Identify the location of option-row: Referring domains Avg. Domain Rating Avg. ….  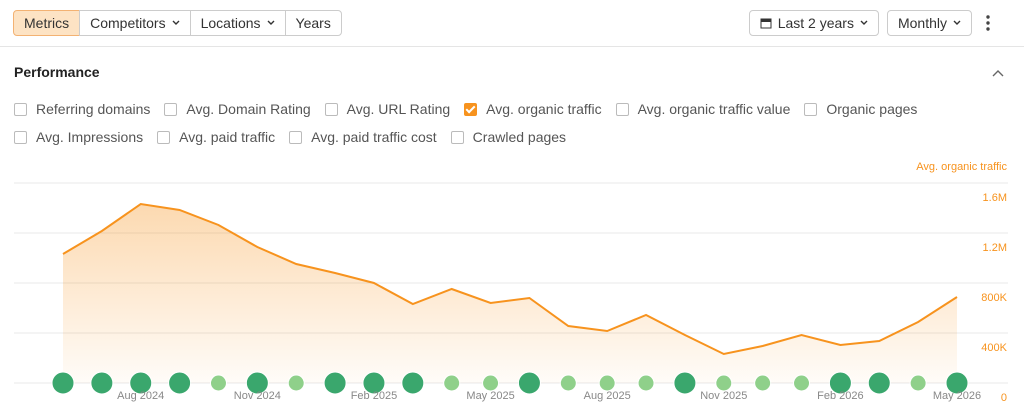
(472, 109).